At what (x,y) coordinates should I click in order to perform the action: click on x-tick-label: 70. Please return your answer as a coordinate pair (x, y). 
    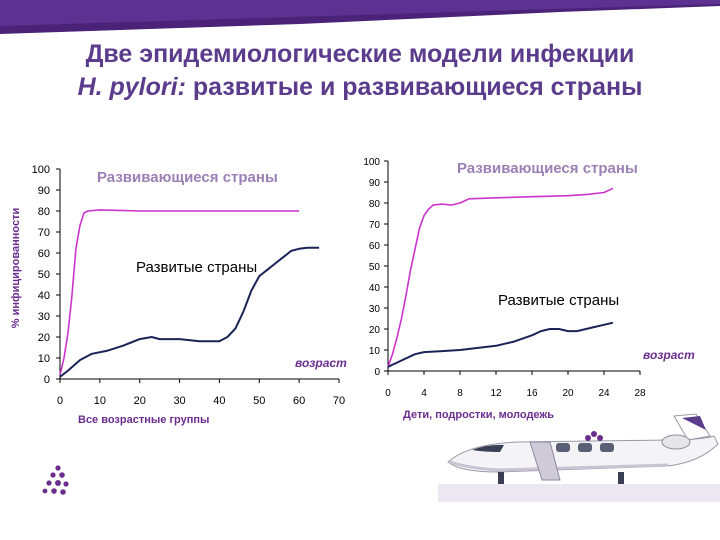
    Looking at the image, I should click on (339, 401).